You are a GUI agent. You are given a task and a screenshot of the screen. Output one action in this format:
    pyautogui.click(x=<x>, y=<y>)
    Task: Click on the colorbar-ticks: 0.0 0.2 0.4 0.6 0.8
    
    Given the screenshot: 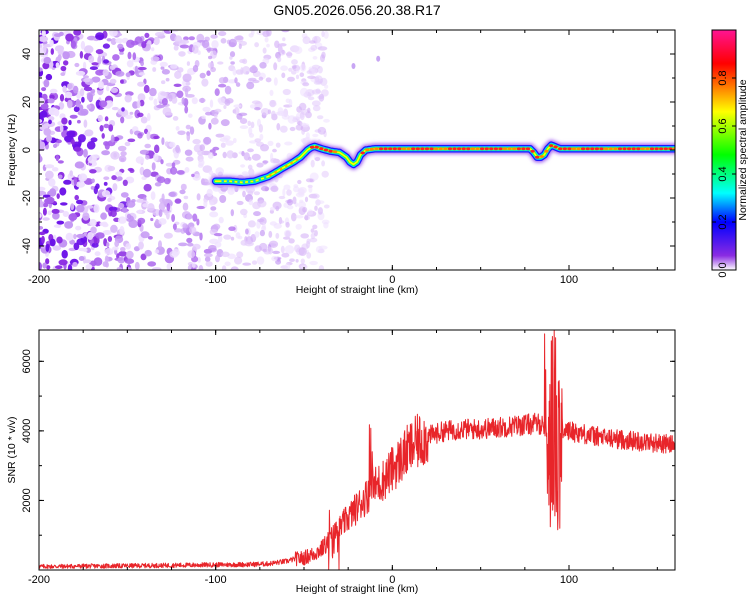 What is the action you would take?
    pyautogui.click(x=724, y=174)
    